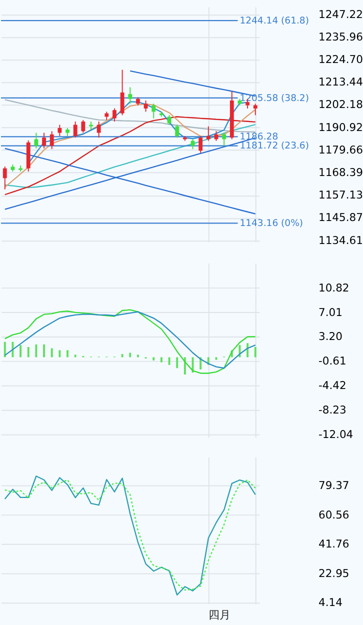  What do you see at coordinates (340, 149) in the screenshot?
I see `y-tick-label: 1179.66` at bounding box center [340, 149].